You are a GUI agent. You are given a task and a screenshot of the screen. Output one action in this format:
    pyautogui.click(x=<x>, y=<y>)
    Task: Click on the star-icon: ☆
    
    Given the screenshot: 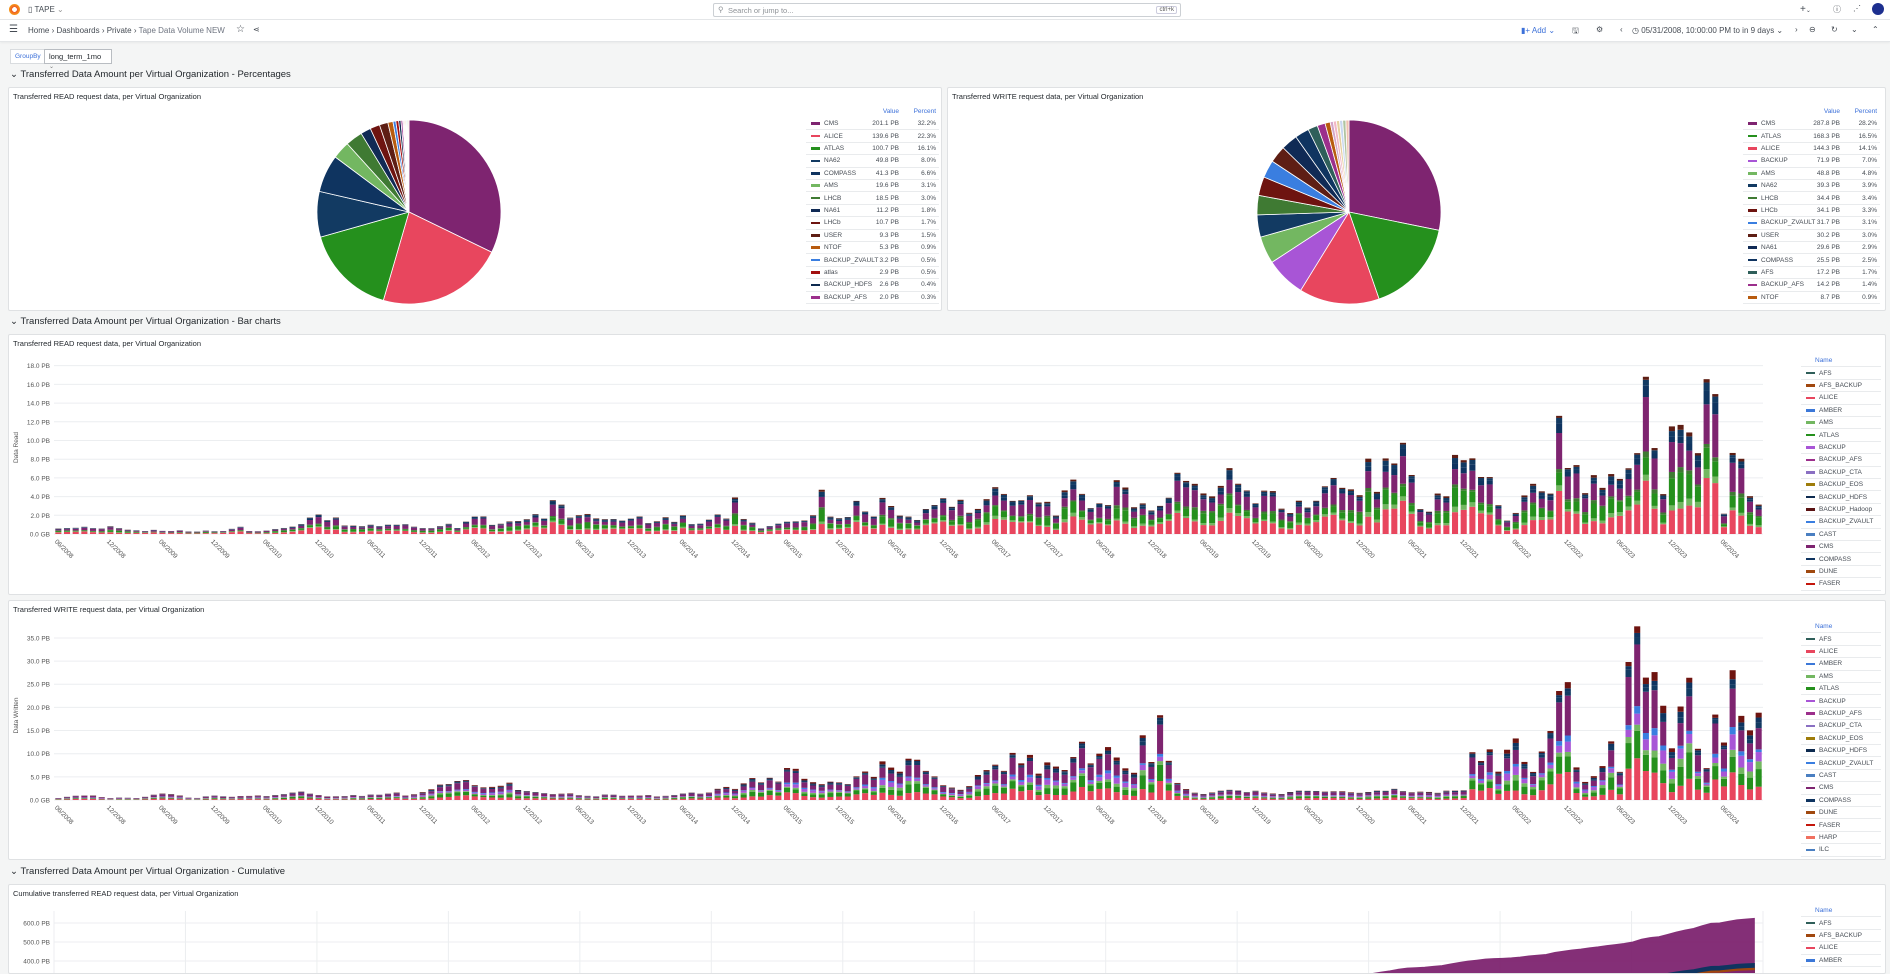 What is the action you would take?
    pyautogui.click(x=240, y=29)
    